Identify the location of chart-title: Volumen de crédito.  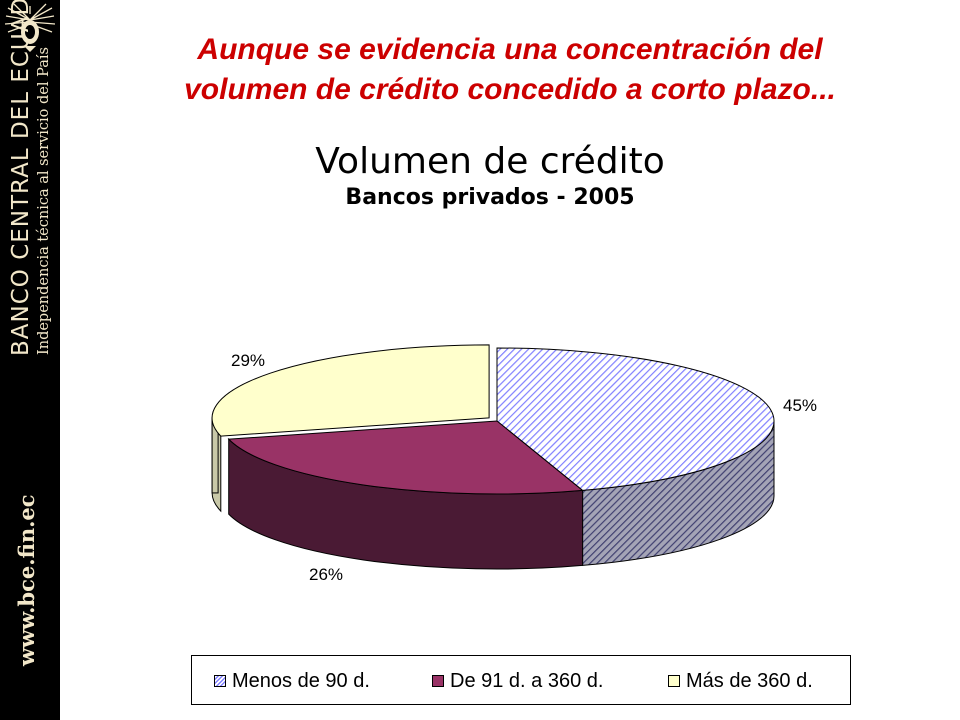
(490, 161).